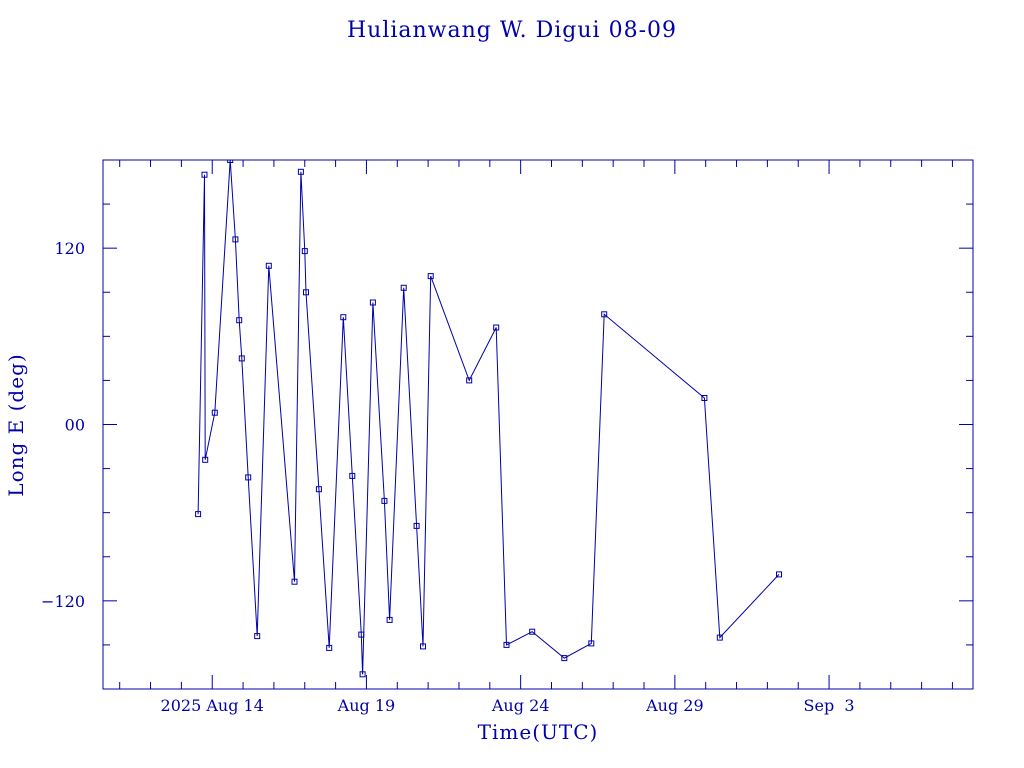 This screenshot has width=1024, height=768. I want to click on y-tick-label: 00, so click(75, 425).